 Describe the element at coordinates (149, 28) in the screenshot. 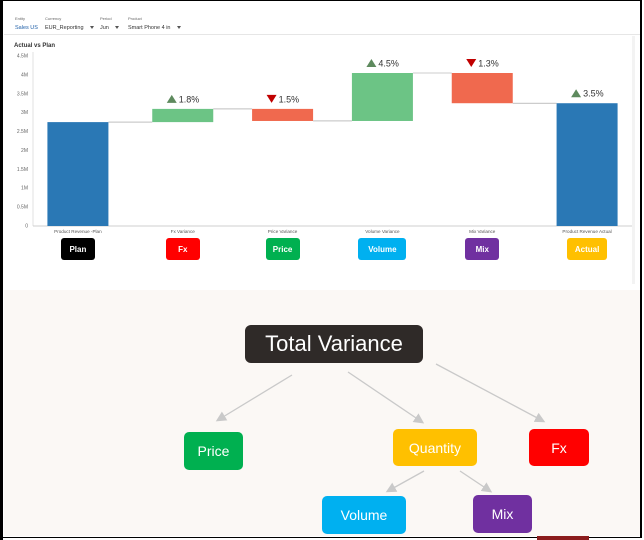

I see `filter-product-value: Smart Phone 4 in` at that location.